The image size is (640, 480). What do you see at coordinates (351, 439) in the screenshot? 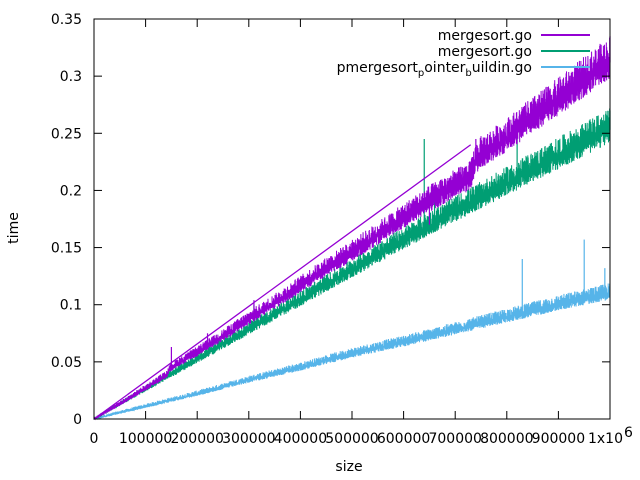
I see `x-tick-label-5: 500000` at bounding box center [351, 439].